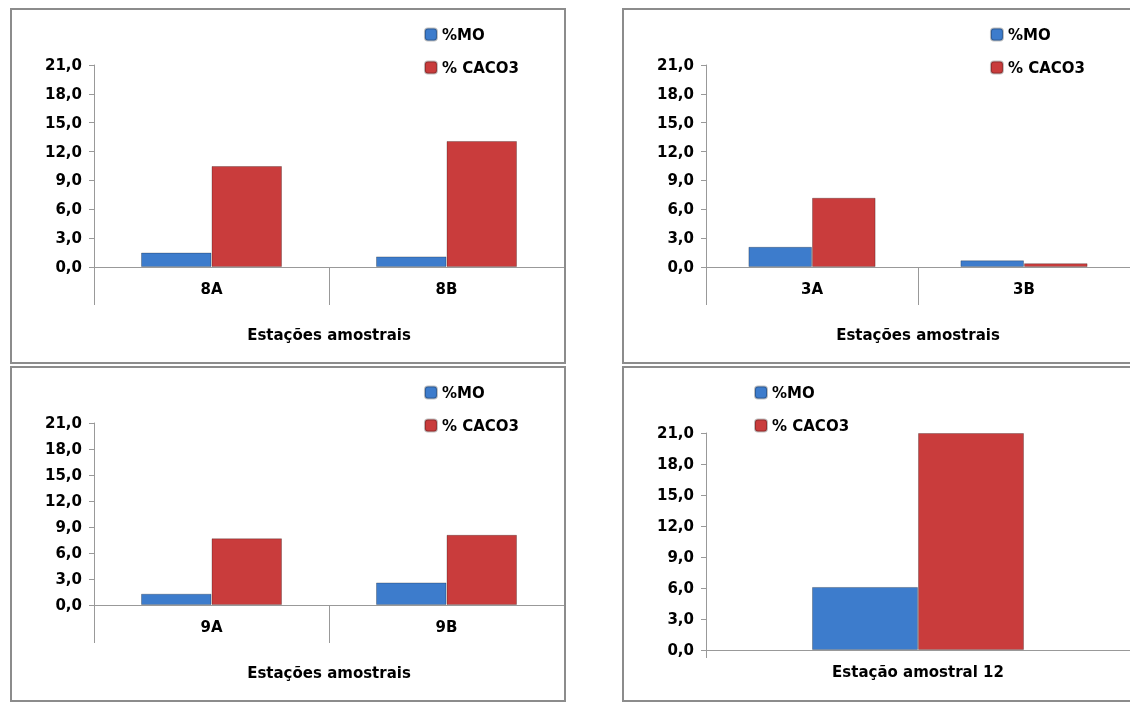 This screenshot has height=702, width=1130. What do you see at coordinates (446, 288) in the screenshot?
I see `x-tick-label: 8B` at bounding box center [446, 288].